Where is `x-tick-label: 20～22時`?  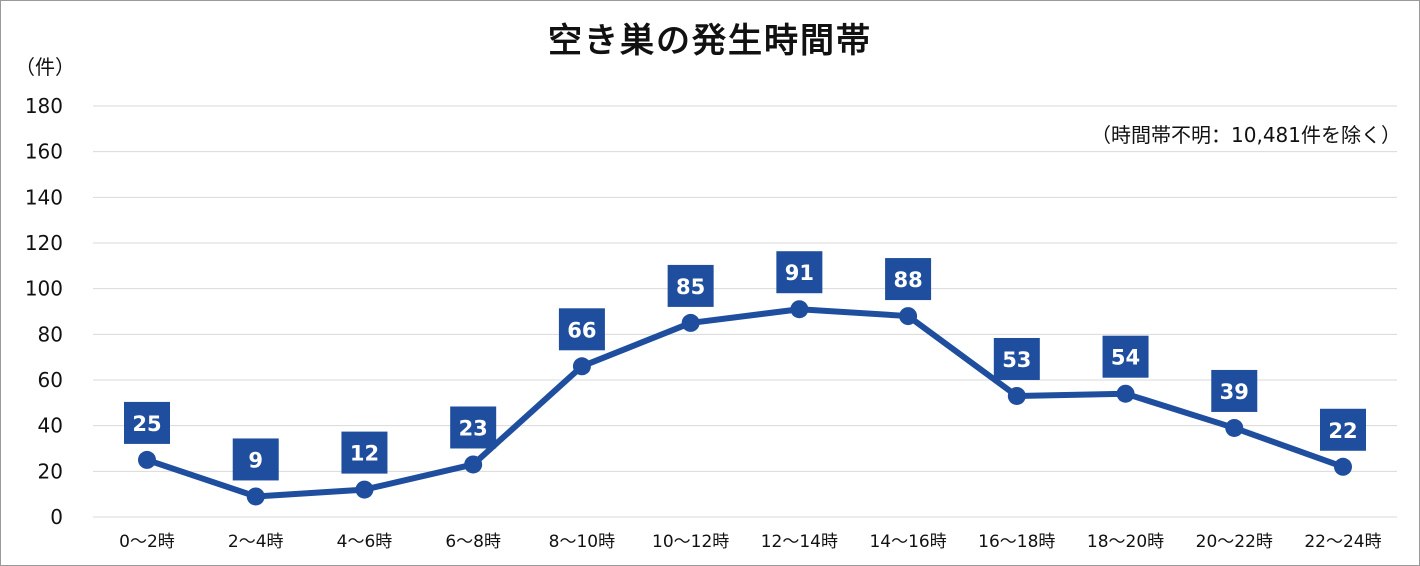 x-tick-label: 20～22時 is located at coordinates (1234, 542).